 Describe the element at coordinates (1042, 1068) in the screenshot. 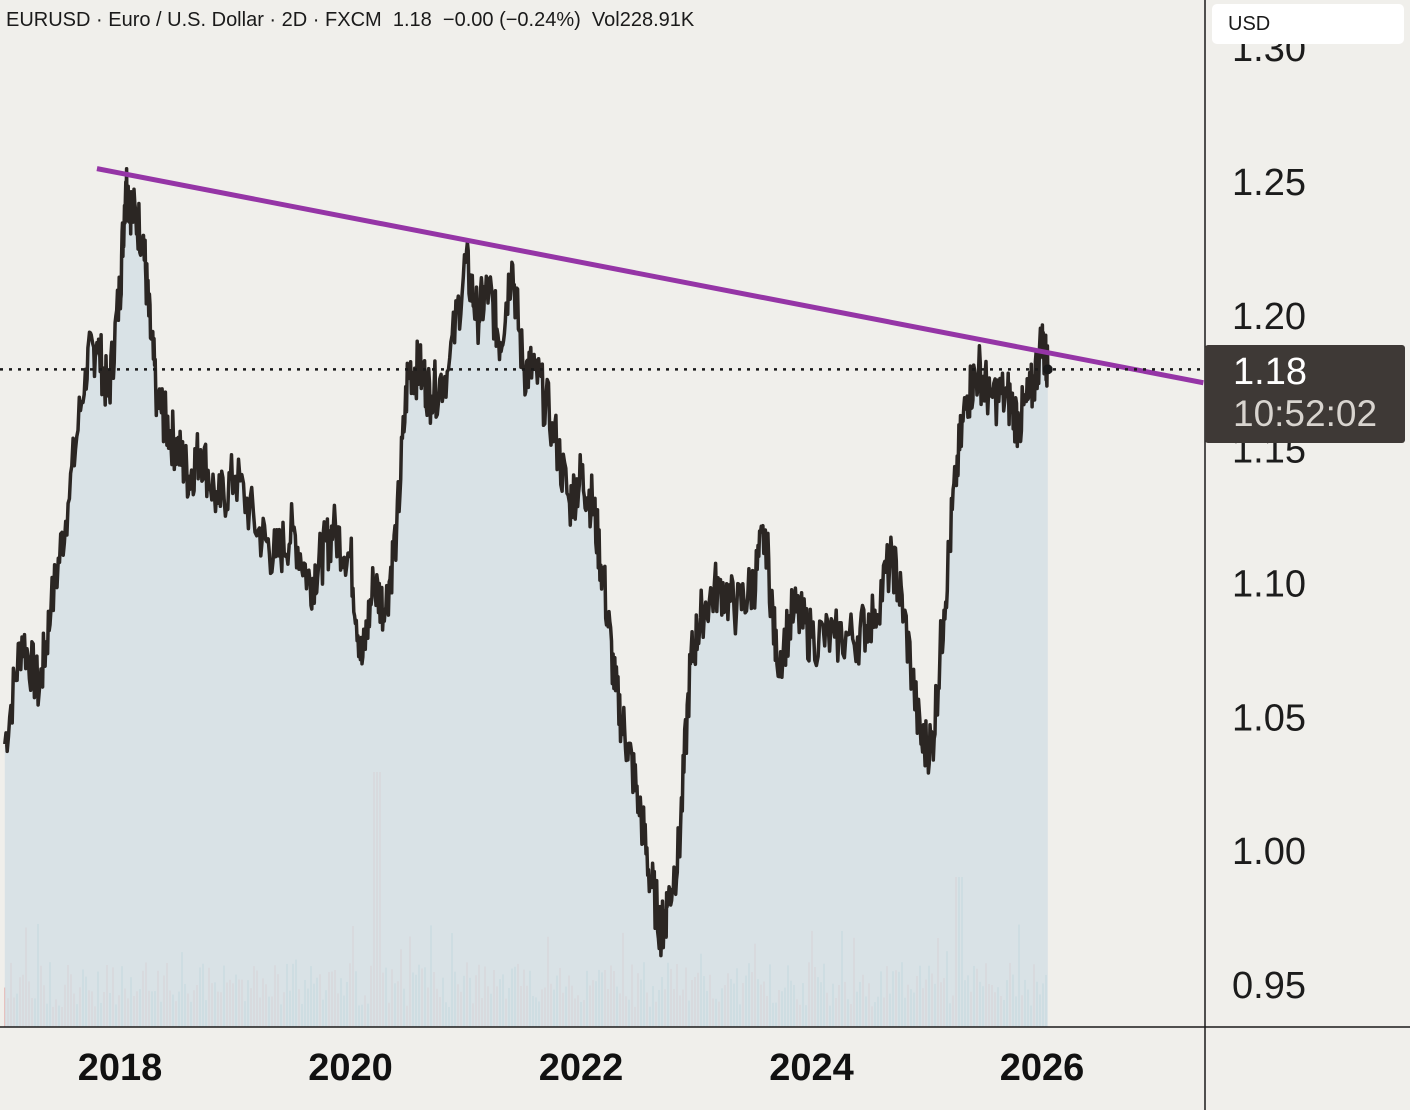

I see `time-tick-label: 2026` at that location.